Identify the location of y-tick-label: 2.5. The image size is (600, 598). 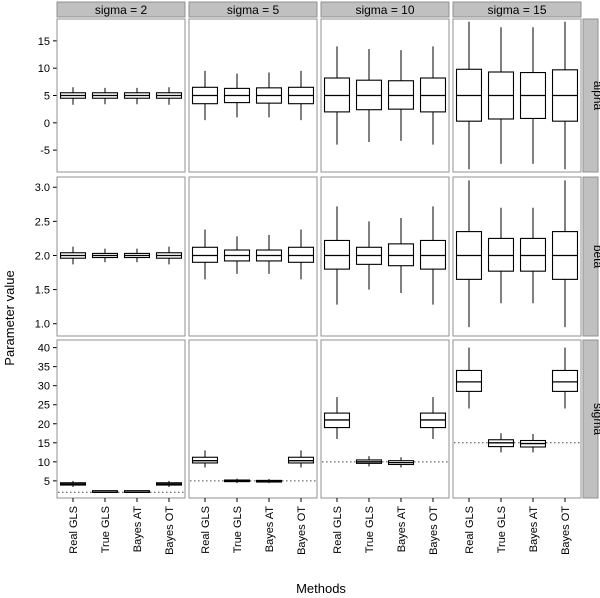
(42, 222).